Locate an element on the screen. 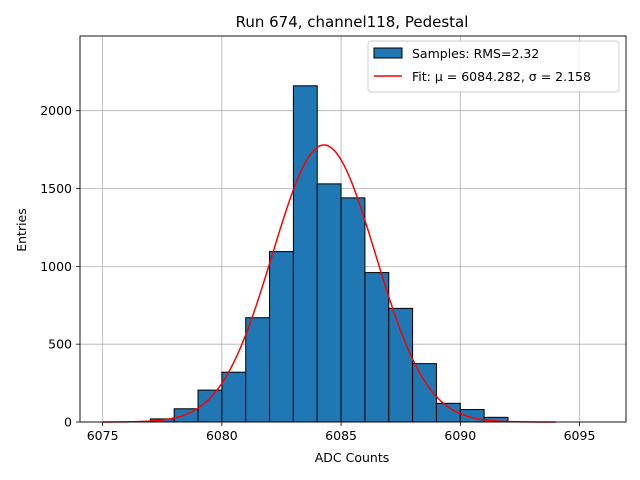 Image resolution: width=640 pixels, height=480 pixels. y-tick-label: 1000 is located at coordinates (56, 266).